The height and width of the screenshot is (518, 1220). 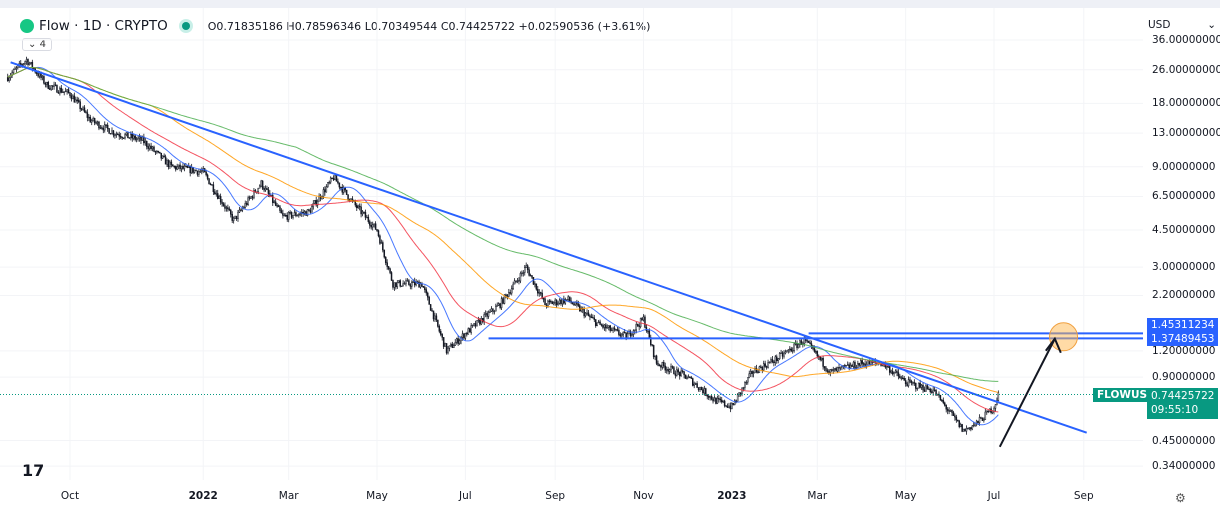 What do you see at coordinates (33, 470) in the screenshot?
I see `tradingview-logo: 17` at bounding box center [33, 470].